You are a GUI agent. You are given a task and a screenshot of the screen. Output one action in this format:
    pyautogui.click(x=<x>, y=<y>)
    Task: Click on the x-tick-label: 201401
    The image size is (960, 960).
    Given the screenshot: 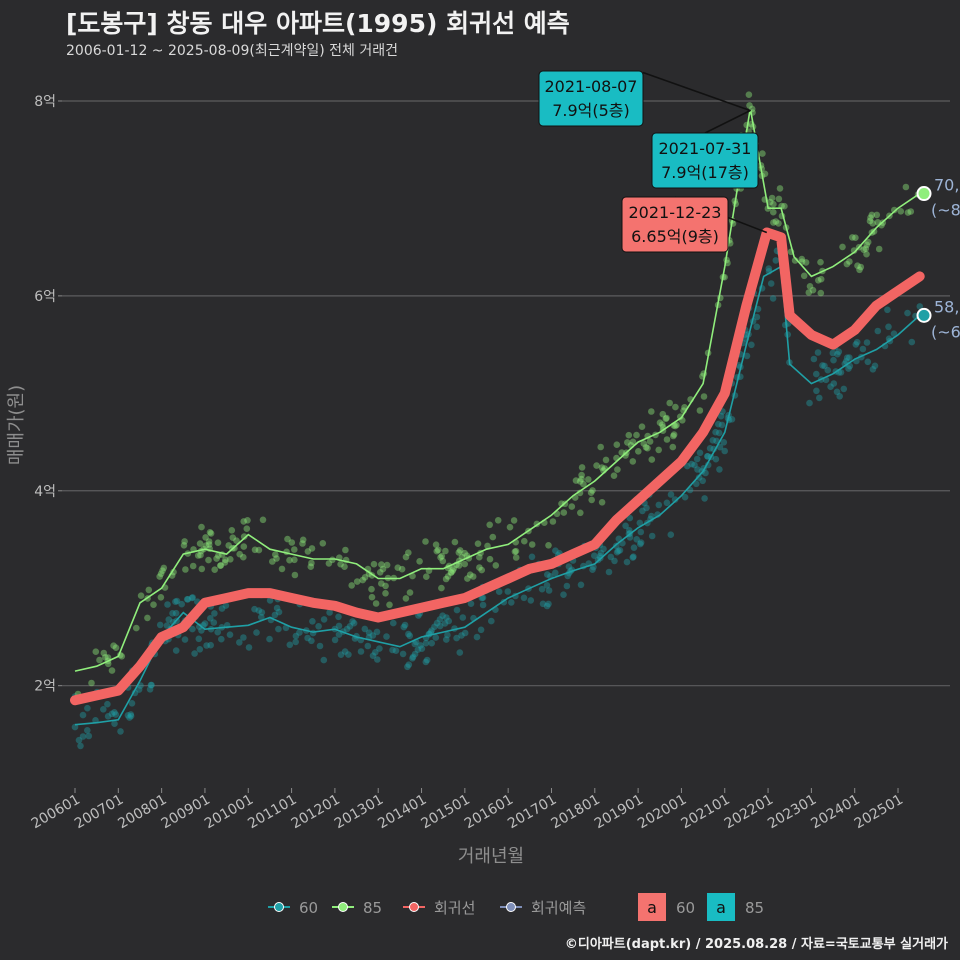 What is the action you would take?
    pyautogui.click(x=402, y=812)
    